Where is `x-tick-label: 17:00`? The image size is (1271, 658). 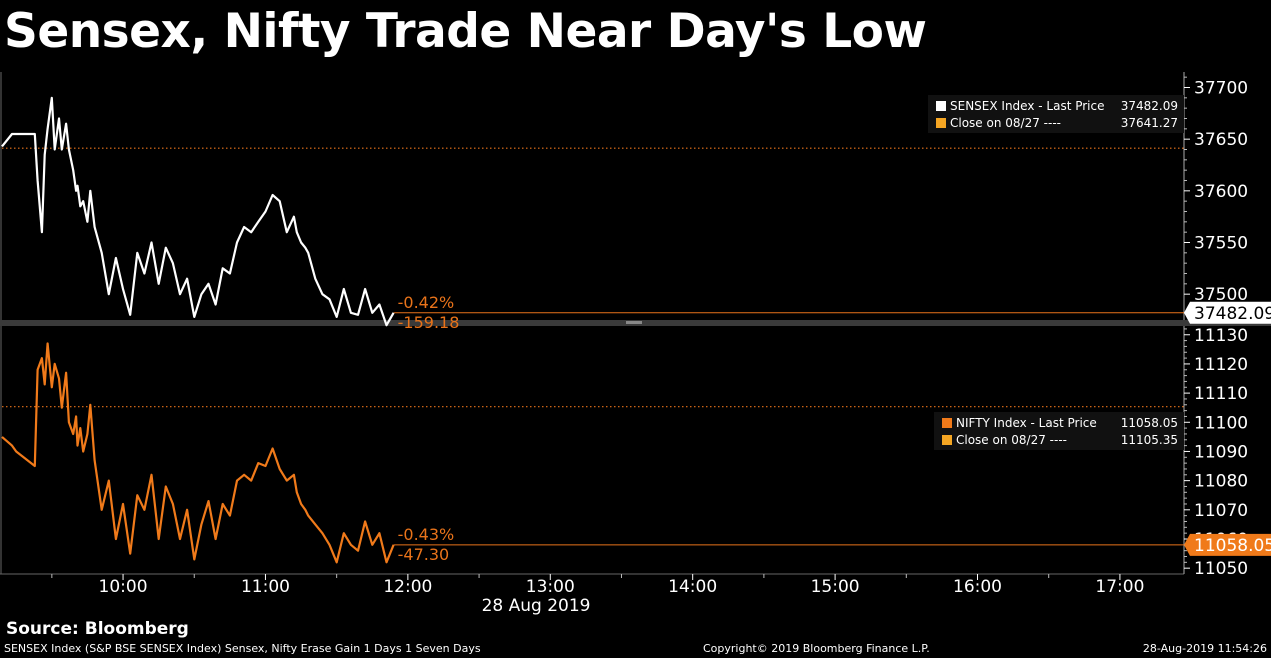
x-tick-label: 17:00 is located at coordinates (1119, 587).